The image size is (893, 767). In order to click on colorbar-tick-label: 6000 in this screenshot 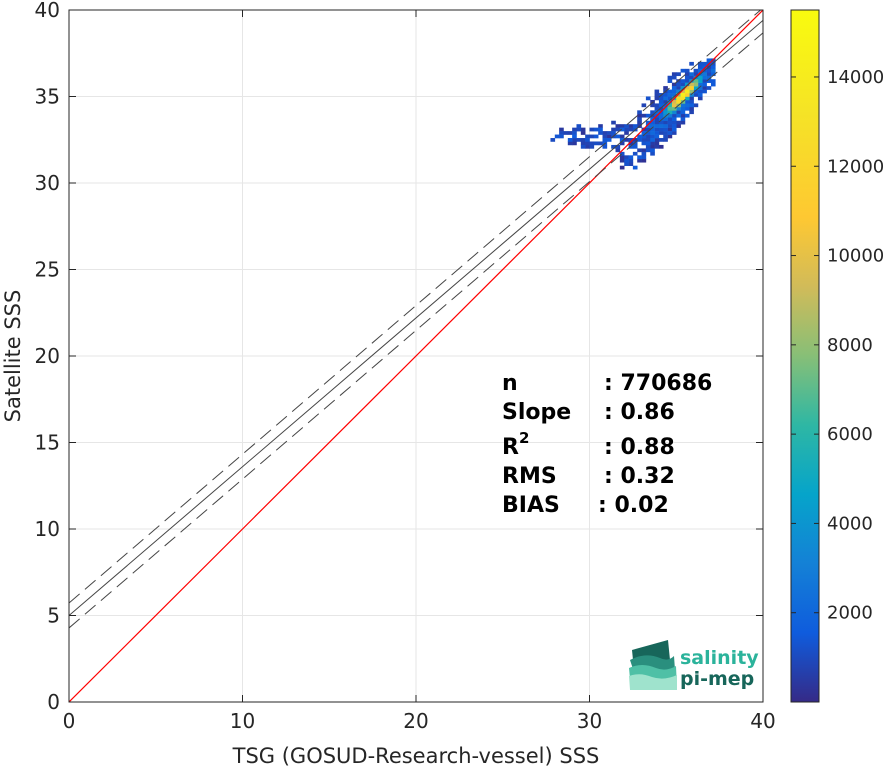, I will do `click(850, 434)`.